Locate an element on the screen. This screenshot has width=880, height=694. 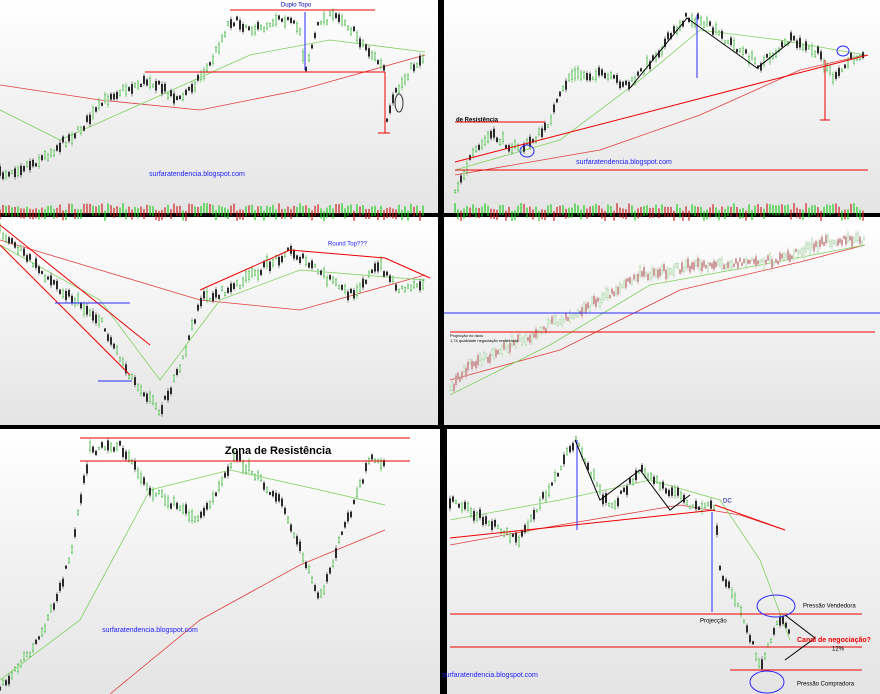
annotation: Pressão Vendedora is located at coordinates (829, 607).